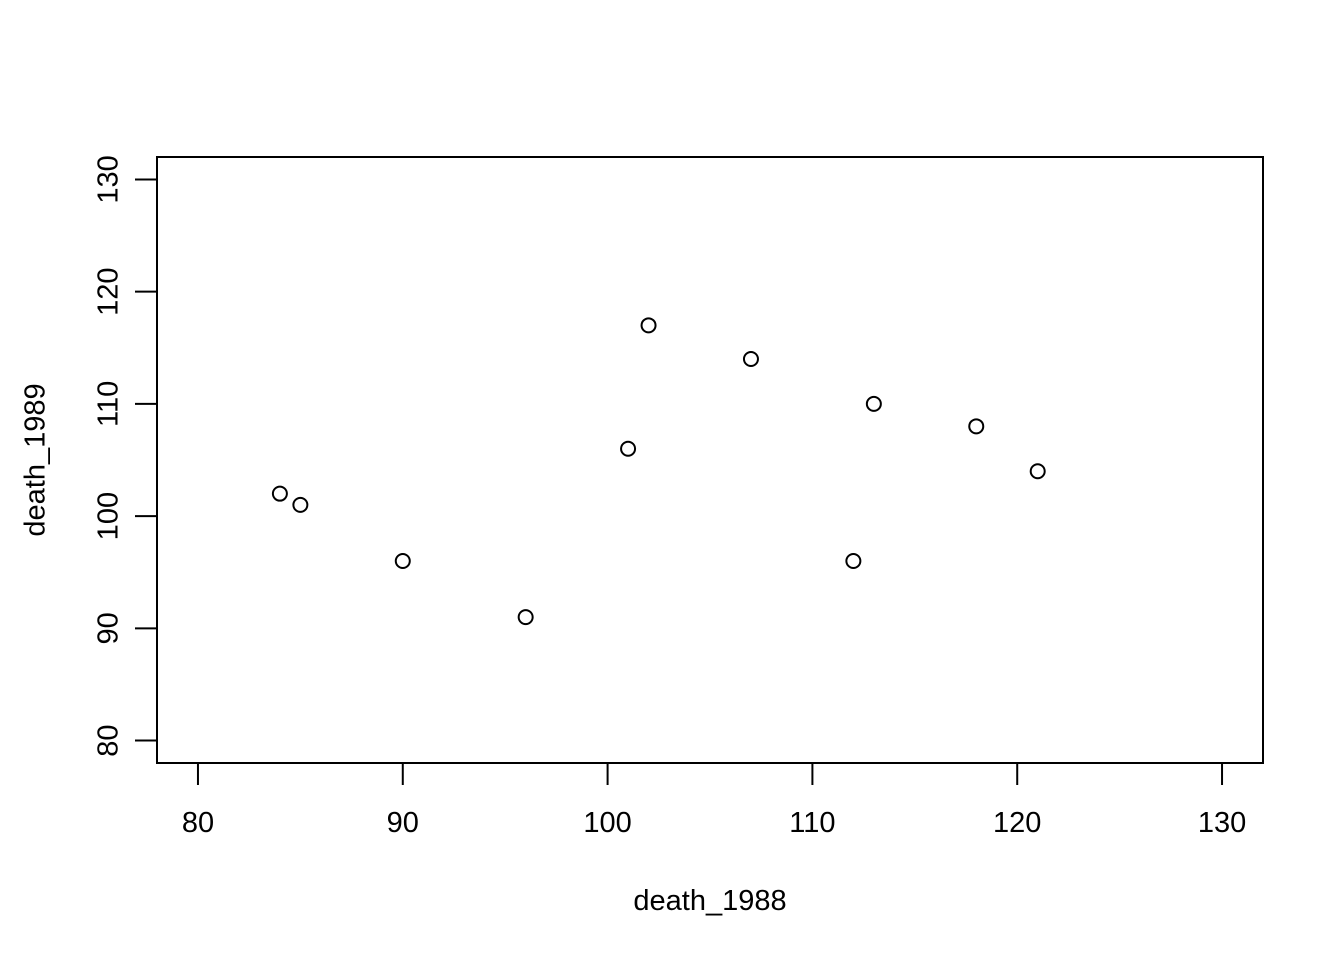 Image resolution: width=1344 pixels, height=960 pixels. I want to click on x-tick-label: 130, so click(1222, 823).